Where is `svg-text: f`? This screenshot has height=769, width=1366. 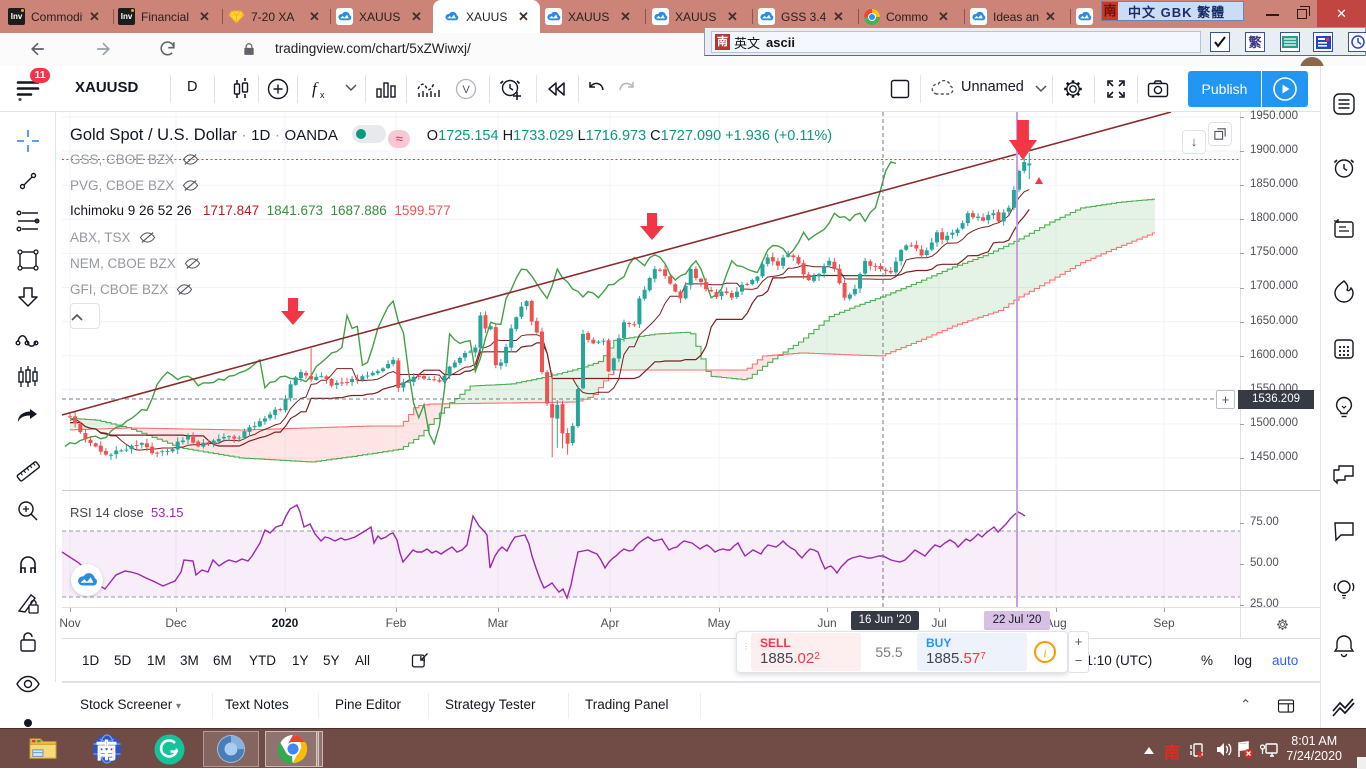
svg-text: f is located at coordinates (315, 88).